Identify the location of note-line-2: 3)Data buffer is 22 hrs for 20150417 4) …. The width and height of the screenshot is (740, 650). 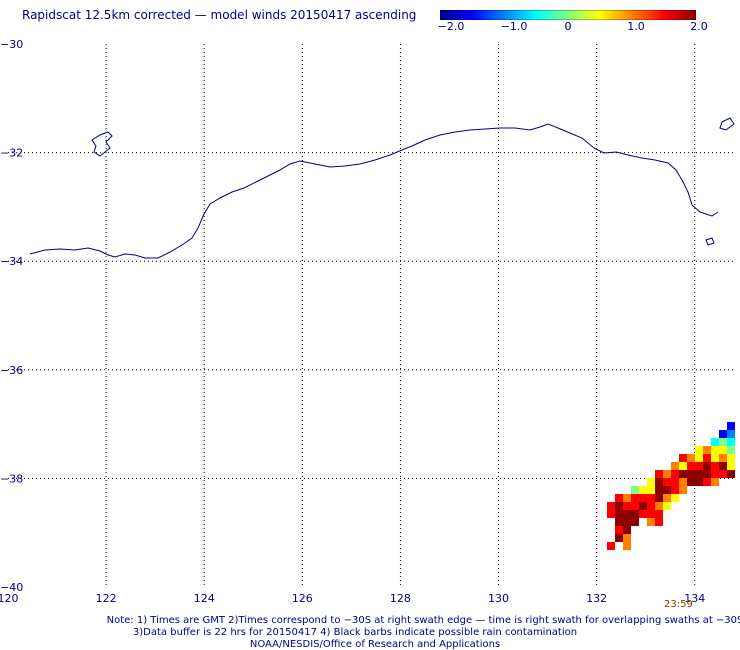
(355, 632).